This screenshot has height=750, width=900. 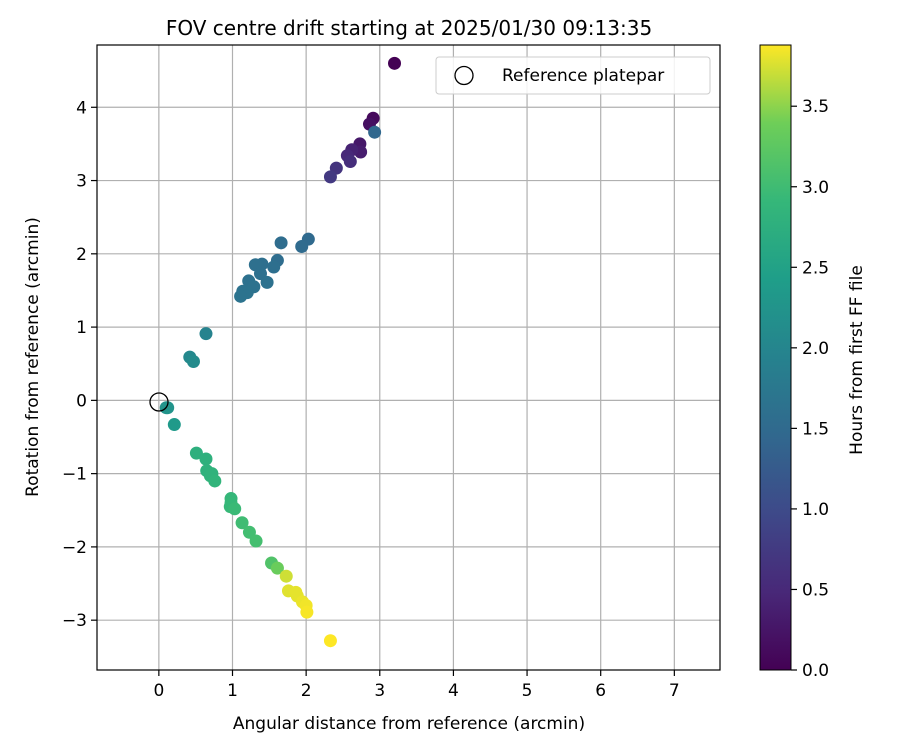 What do you see at coordinates (81, 108) in the screenshot?
I see `y-tick-label: 4` at bounding box center [81, 108].